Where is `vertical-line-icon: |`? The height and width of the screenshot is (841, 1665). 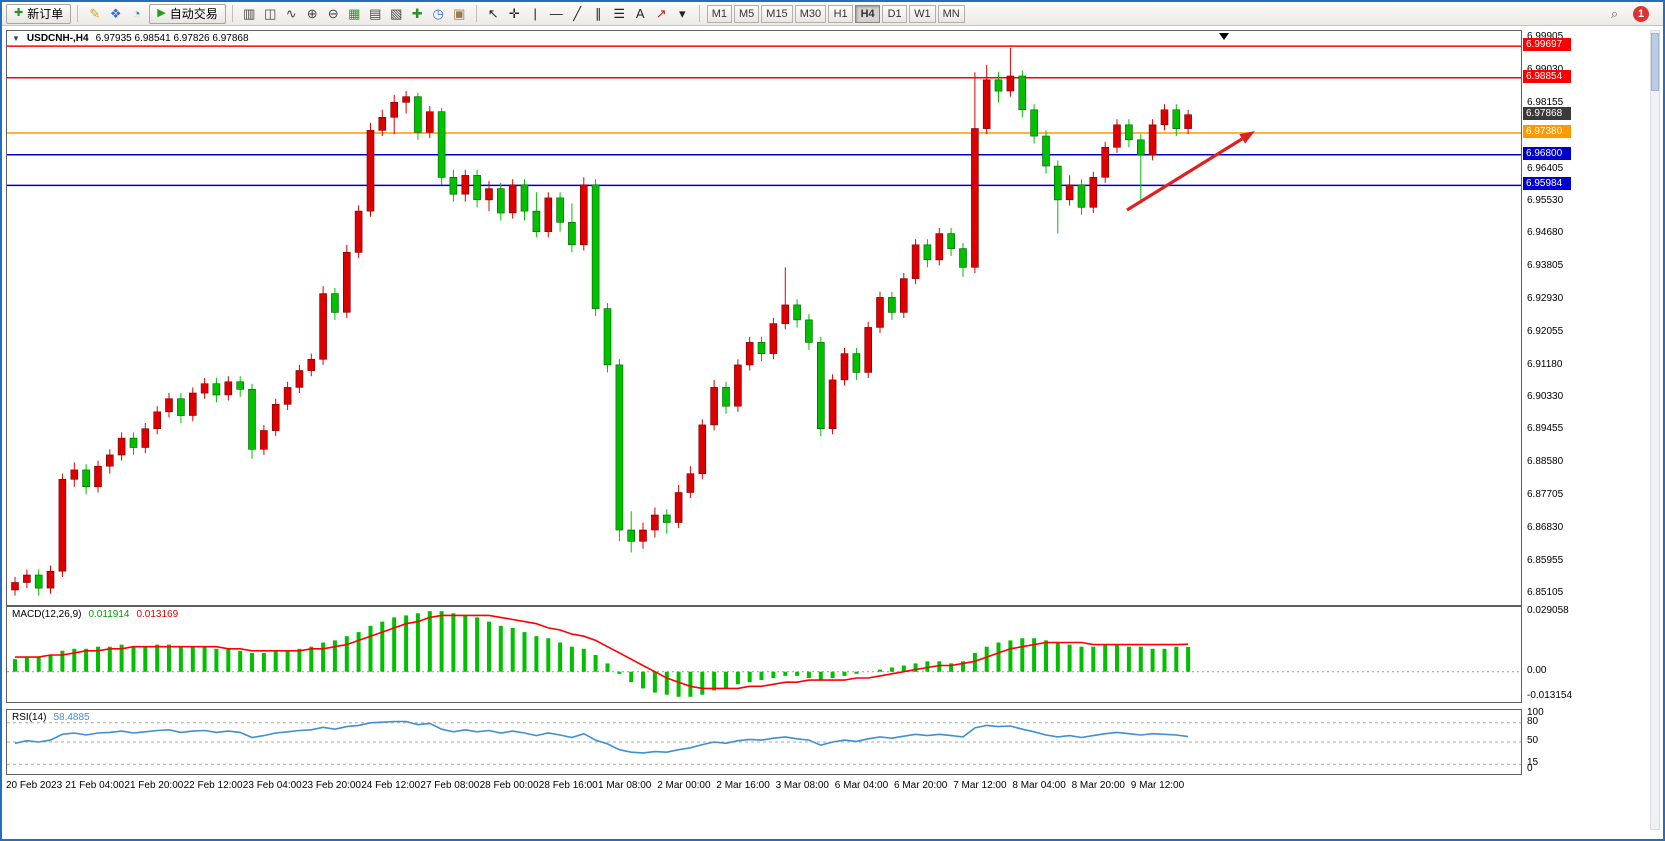 vertical-line-icon: | is located at coordinates (535, 13).